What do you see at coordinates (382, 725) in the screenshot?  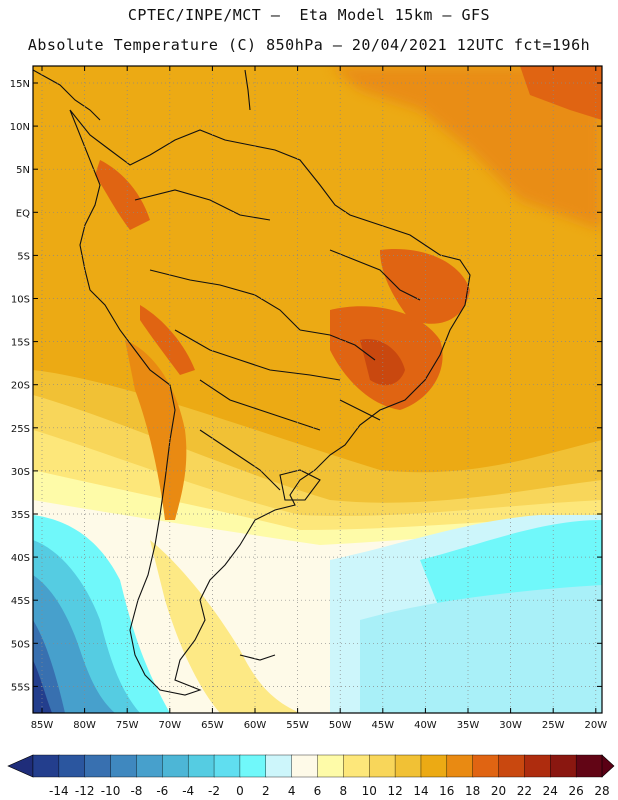 I see `lon-label: 45W` at bounding box center [382, 725].